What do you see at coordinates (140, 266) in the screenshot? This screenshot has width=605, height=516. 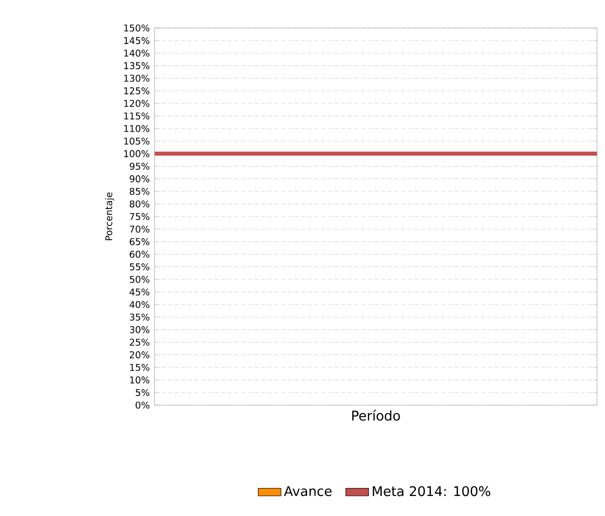 I see `y-tick-label: 55%` at bounding box center [140, 266].